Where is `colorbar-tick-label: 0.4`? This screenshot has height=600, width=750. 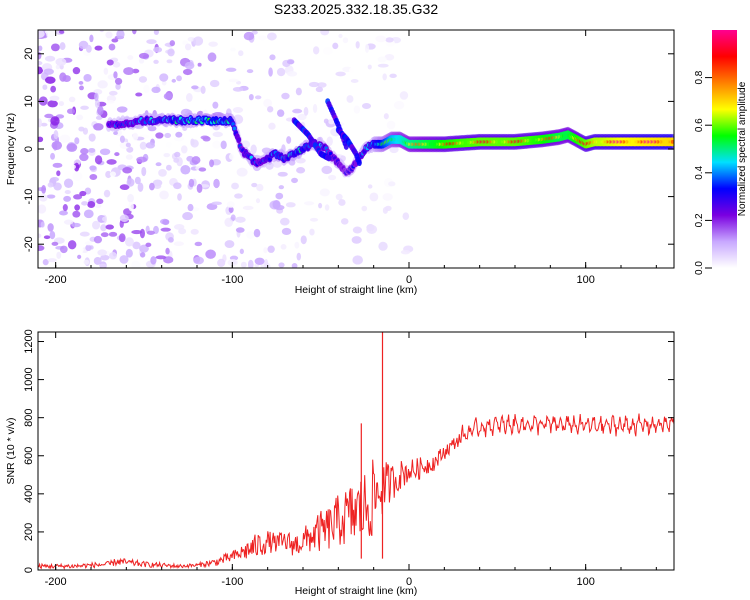
colorbar-tick-label: 0.4 is located at coordinates (699, 172).